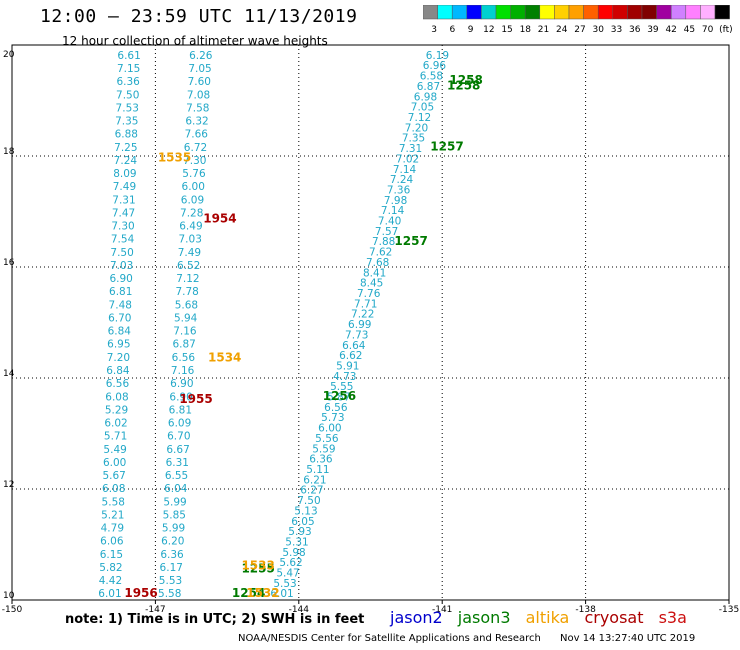  Describe the element at coordinates (354, 346) in the screenshot. I see `swh-value: 6.64` at that location.